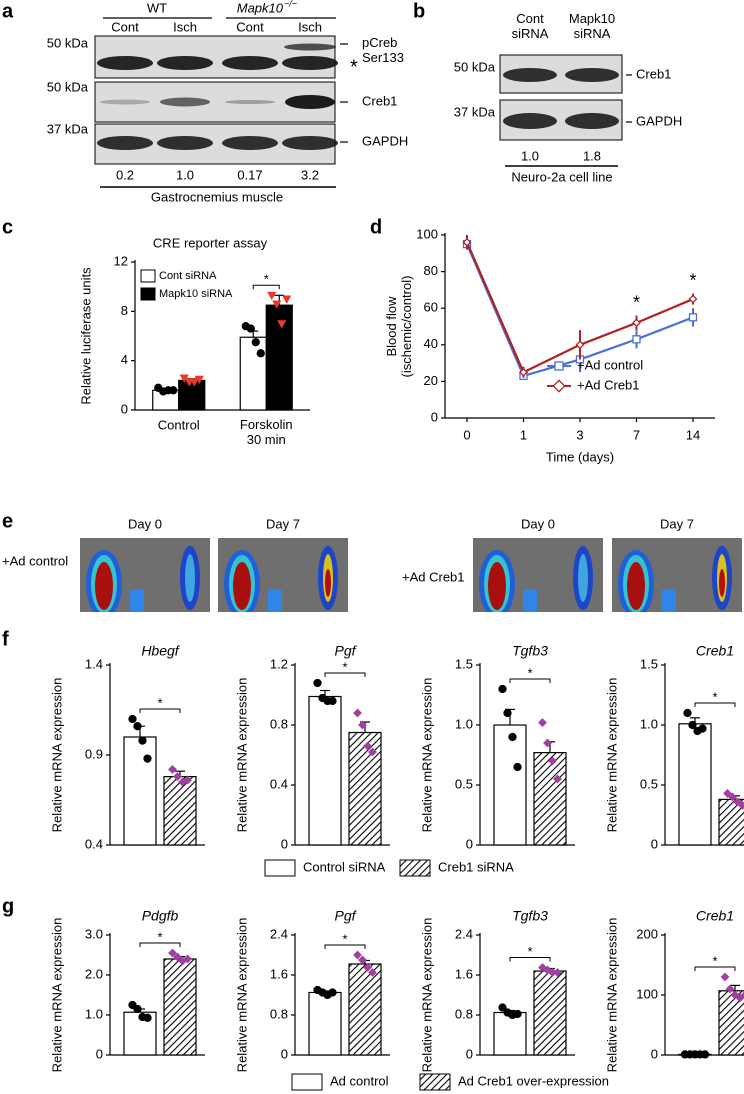  What do you see at coordinates (179, 424) in the screenshot?
I see `x-tick-label: Control` at bounding box center [179, 424].